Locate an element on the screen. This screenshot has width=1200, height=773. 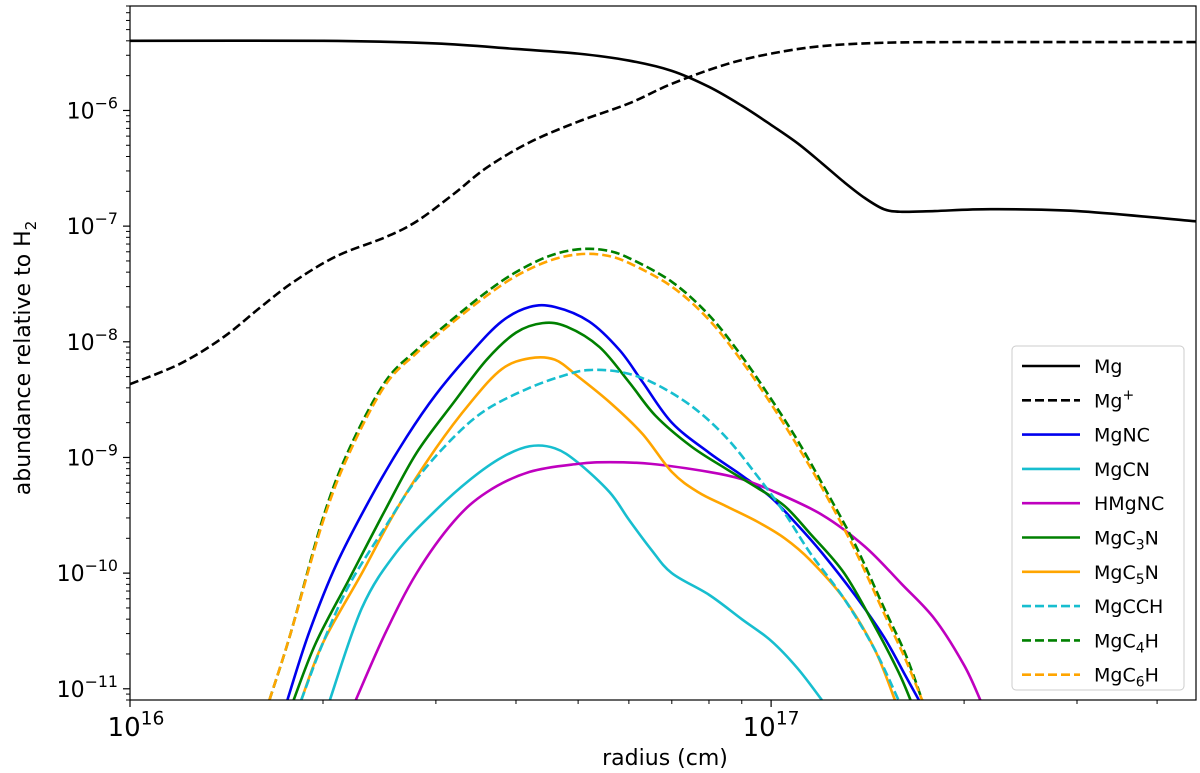
y-tick-label: 10⁻¹¹ is located at coordinates (87, 687).